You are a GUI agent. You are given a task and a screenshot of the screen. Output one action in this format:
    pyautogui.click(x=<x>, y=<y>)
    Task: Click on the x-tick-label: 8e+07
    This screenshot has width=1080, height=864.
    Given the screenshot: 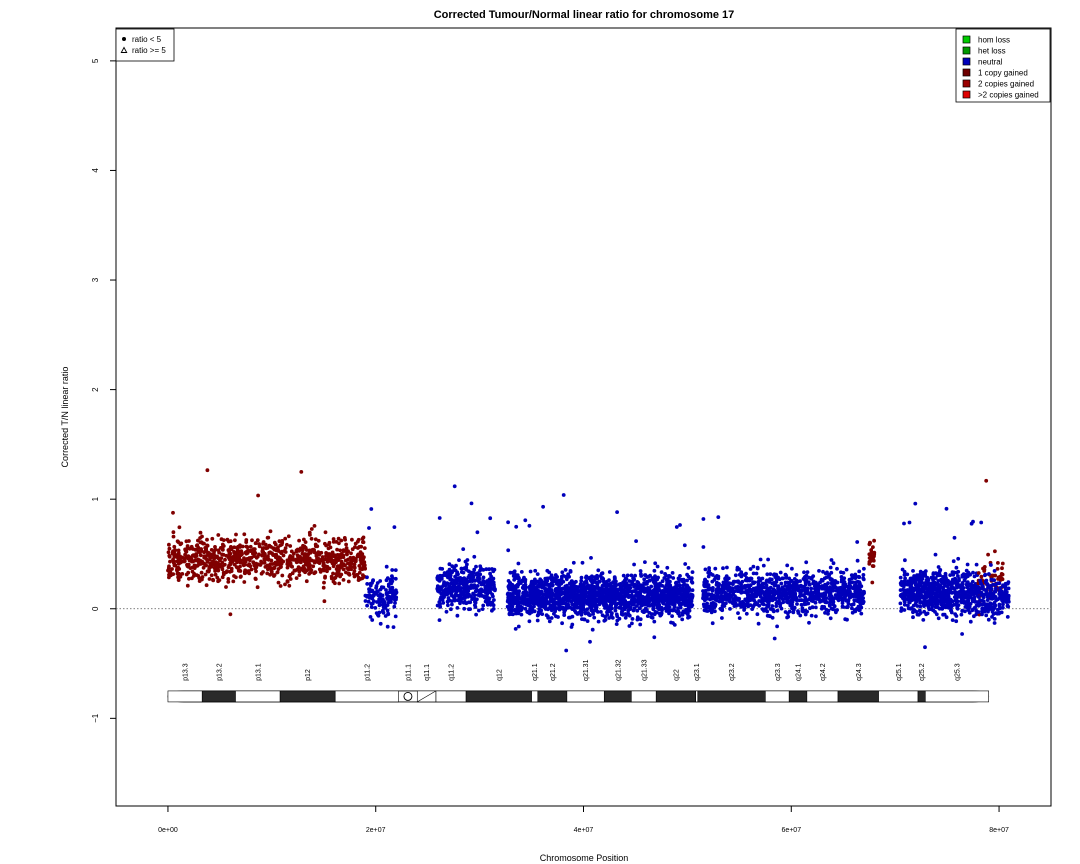 What is the action you would take?
    pyautogui.click(x=999, y=830)
    